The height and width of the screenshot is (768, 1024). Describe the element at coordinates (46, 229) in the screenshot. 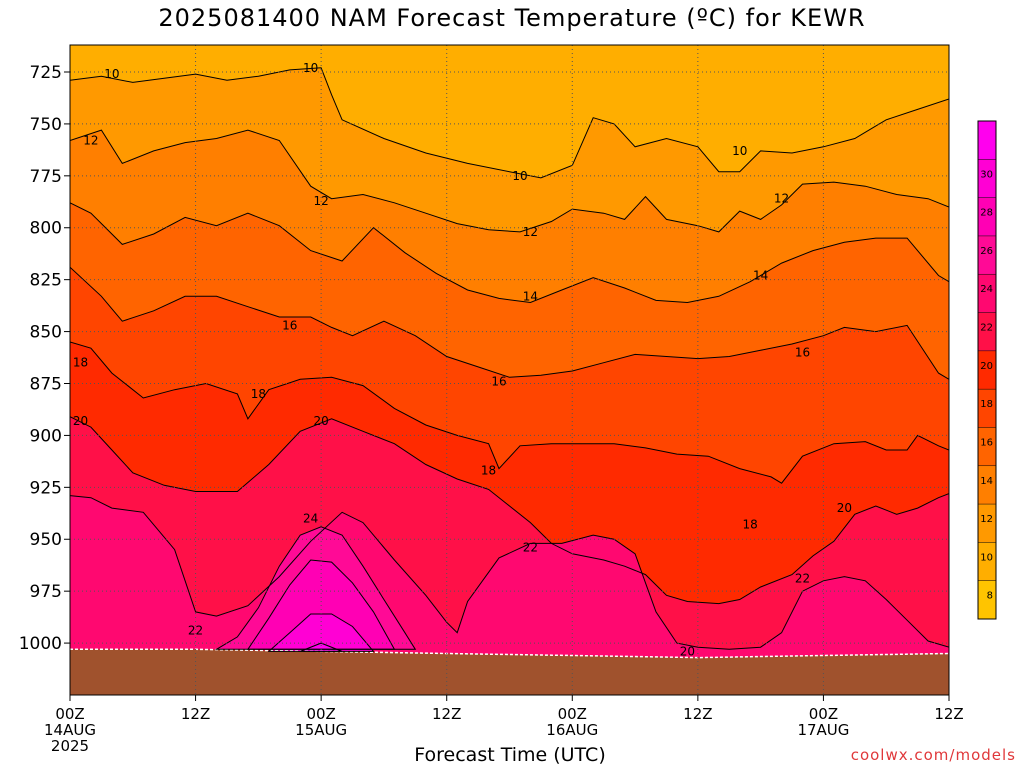

I see `y-tick-label-800: 800` at that location.